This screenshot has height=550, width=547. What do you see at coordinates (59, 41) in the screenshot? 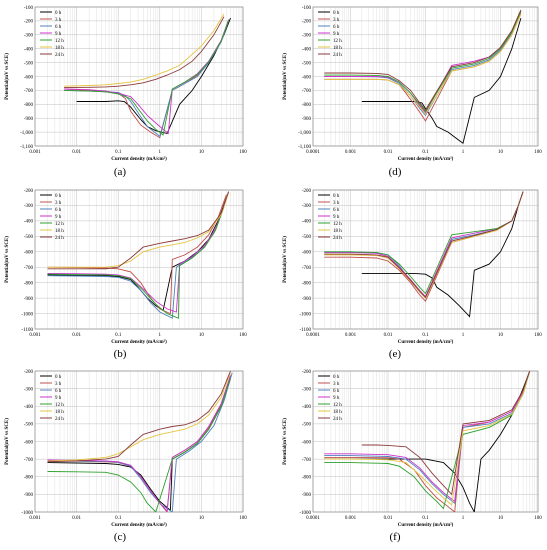
I see `legend-label: 12 h` at bounding box center [59, 41].